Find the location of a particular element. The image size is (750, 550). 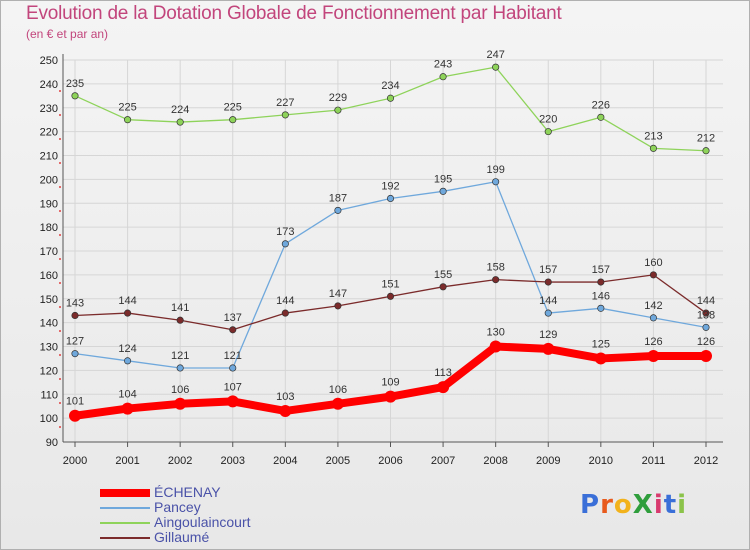

legend-label-gillaume: Gillaumé is located at coordinates (182, 537).